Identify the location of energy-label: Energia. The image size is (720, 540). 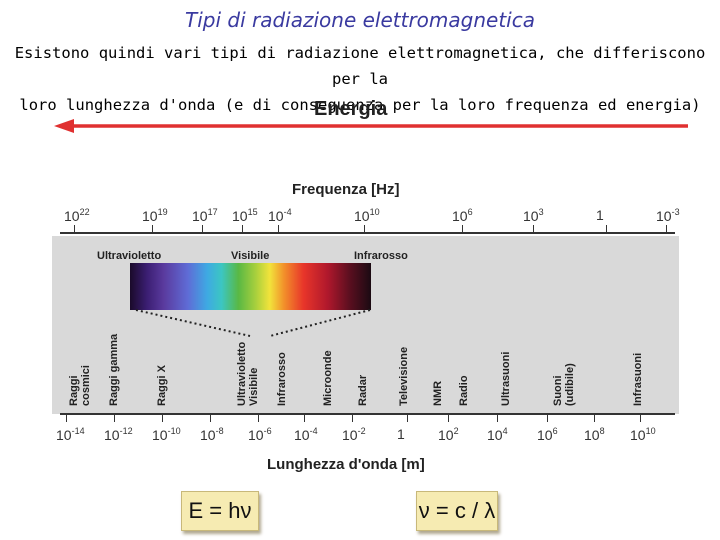
(351, 109).